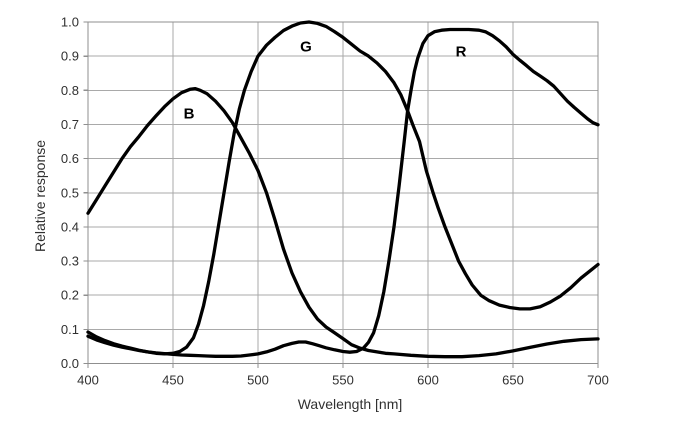 Image resolution: width=700 pixels, height=429 pixels. I want to click on y-axis-title: Relative response, so click(40, 196).